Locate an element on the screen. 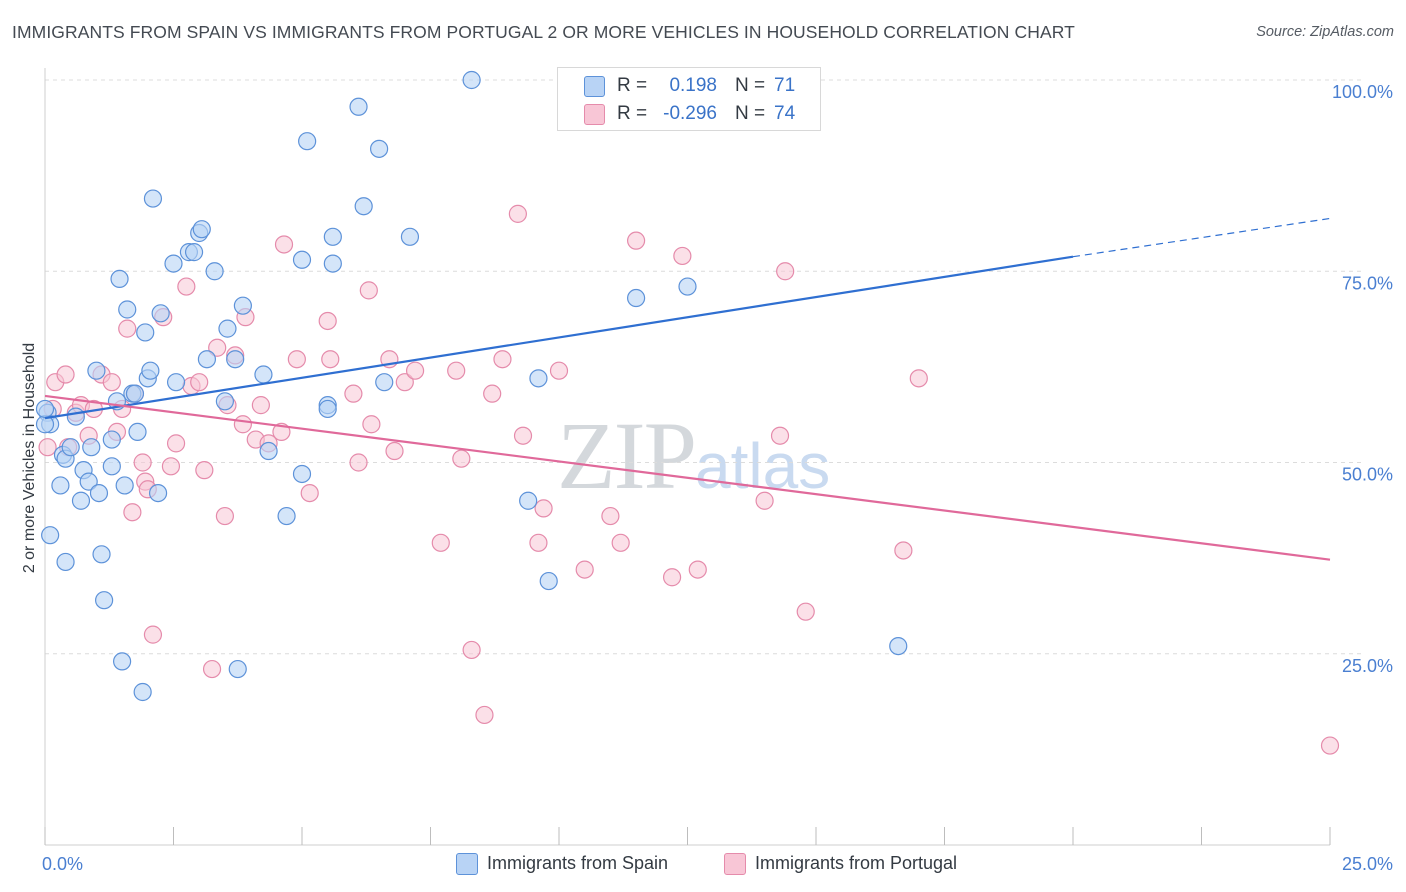 The height and width of the screenshot is (892, 1406). spain-trend-extension is located at coordinates (1201, 237).